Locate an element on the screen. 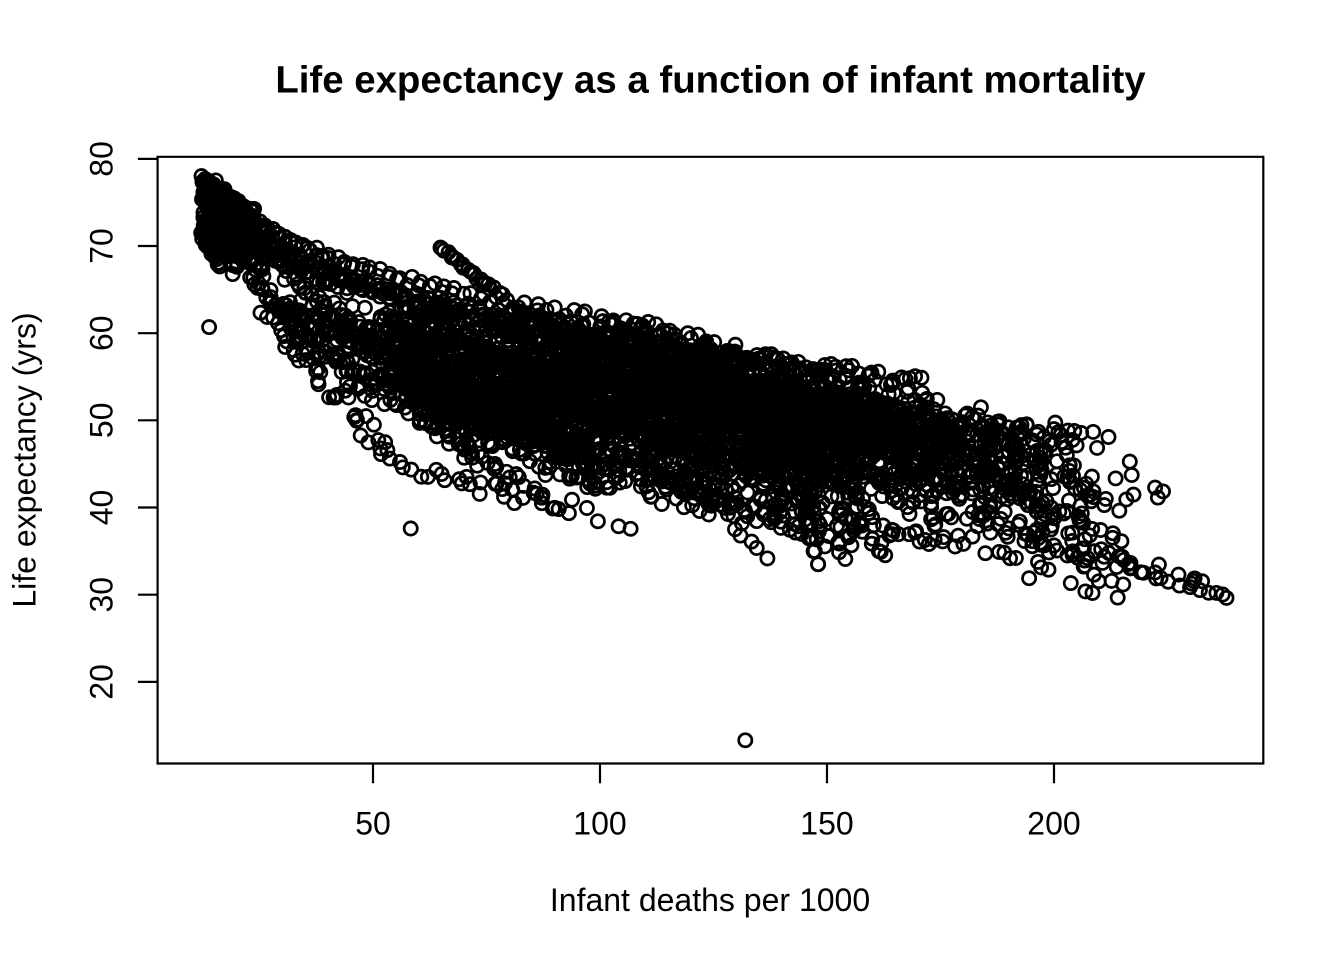  svg-text: 200 is located at coordinates (1053, 824).